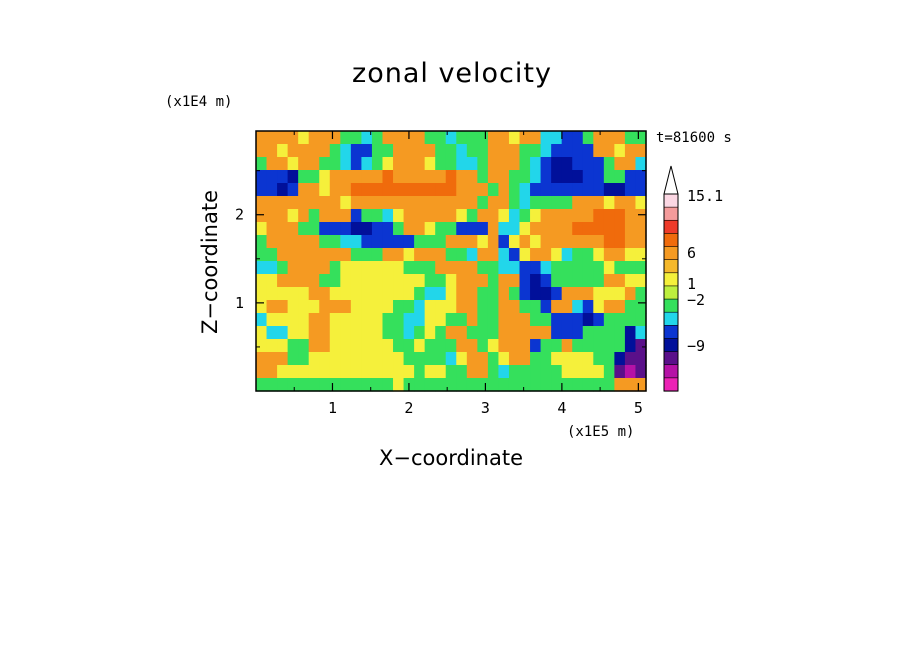  Describe the element at coordinates (408, 408) in the screenshot. I see `x-tick-label: 2` at that location.